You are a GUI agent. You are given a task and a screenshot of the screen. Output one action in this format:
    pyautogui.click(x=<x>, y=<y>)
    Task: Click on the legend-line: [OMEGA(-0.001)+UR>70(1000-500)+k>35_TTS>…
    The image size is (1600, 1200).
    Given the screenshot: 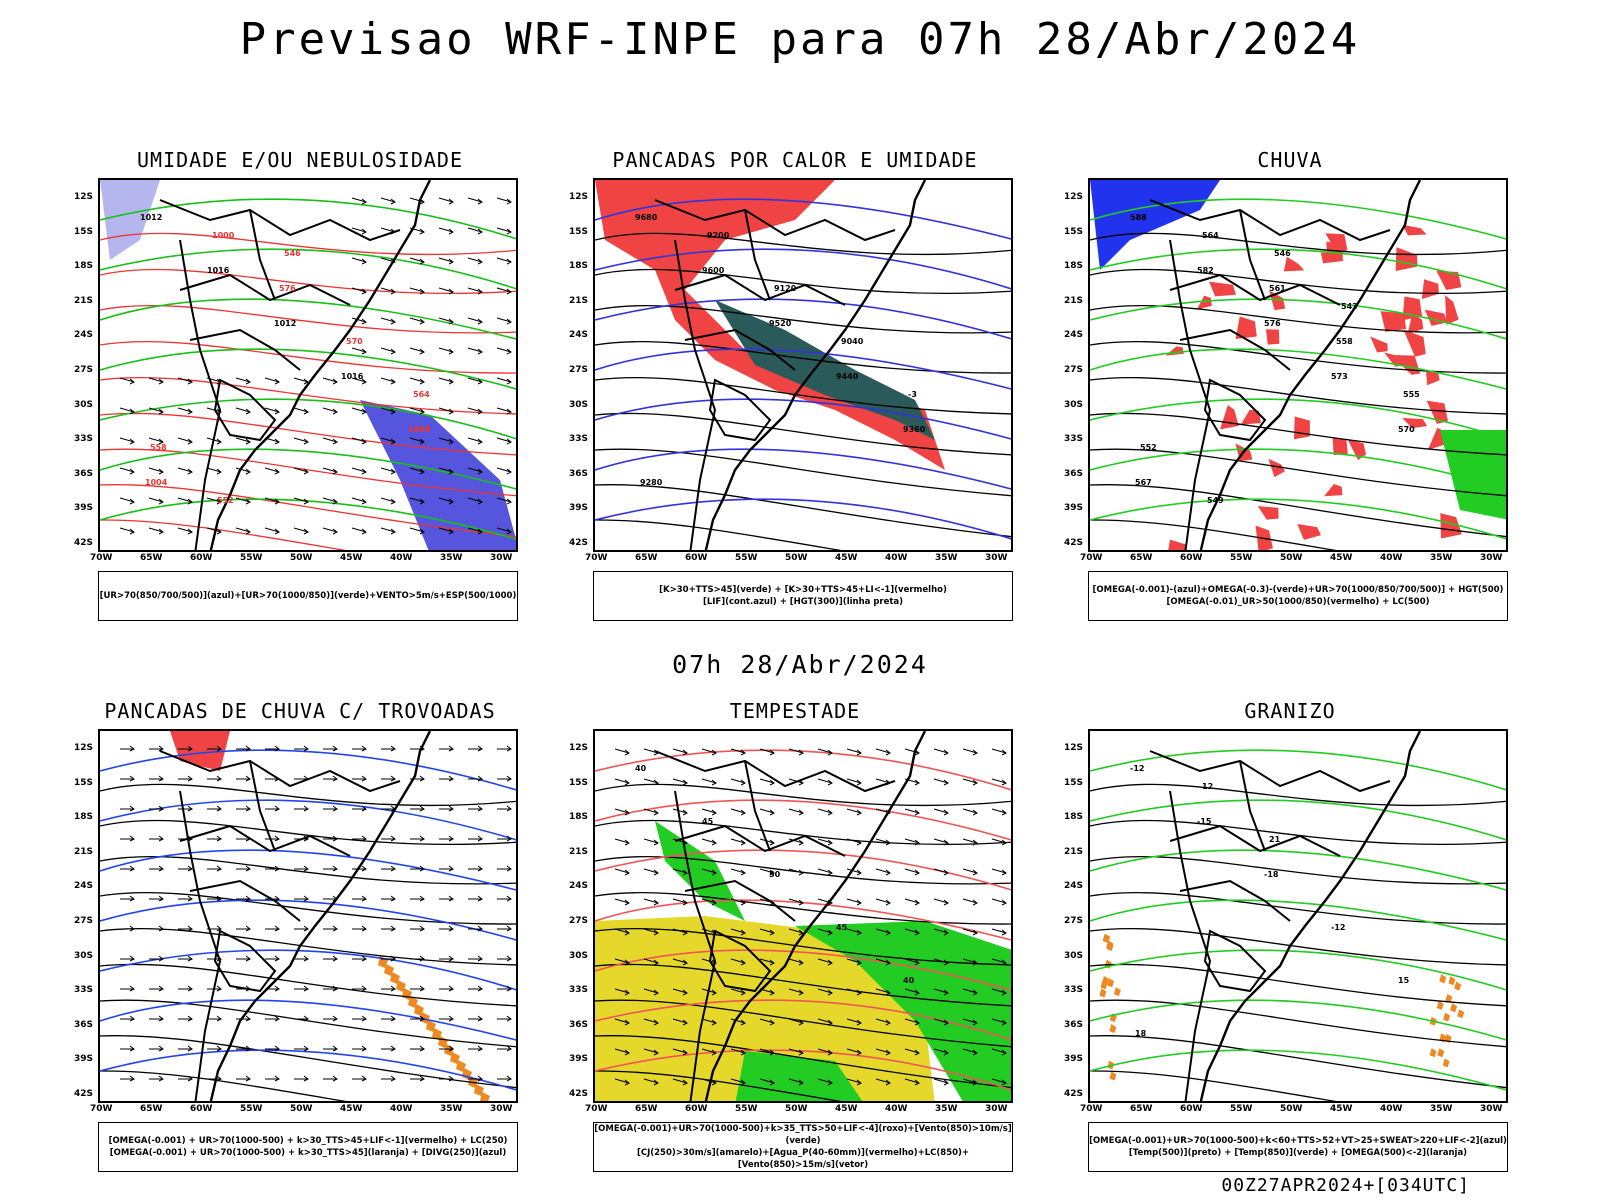 What is the action you would take?
    pyautogui.click(x=803, y=1135)
    